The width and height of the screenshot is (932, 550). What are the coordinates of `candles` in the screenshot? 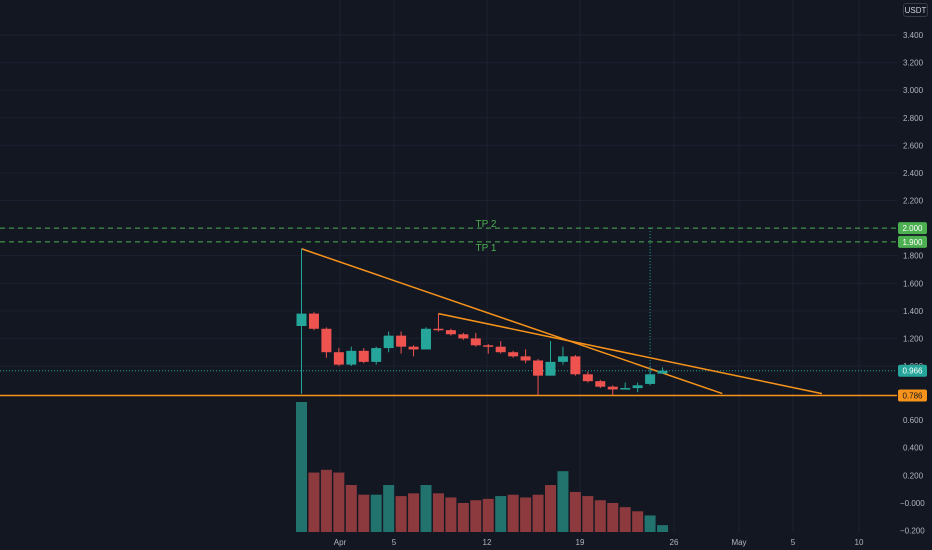 It's located at (482, 321).